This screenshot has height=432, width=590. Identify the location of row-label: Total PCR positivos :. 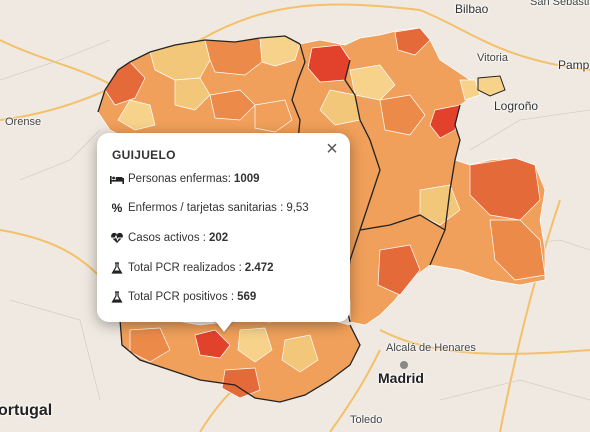
(181, 297).